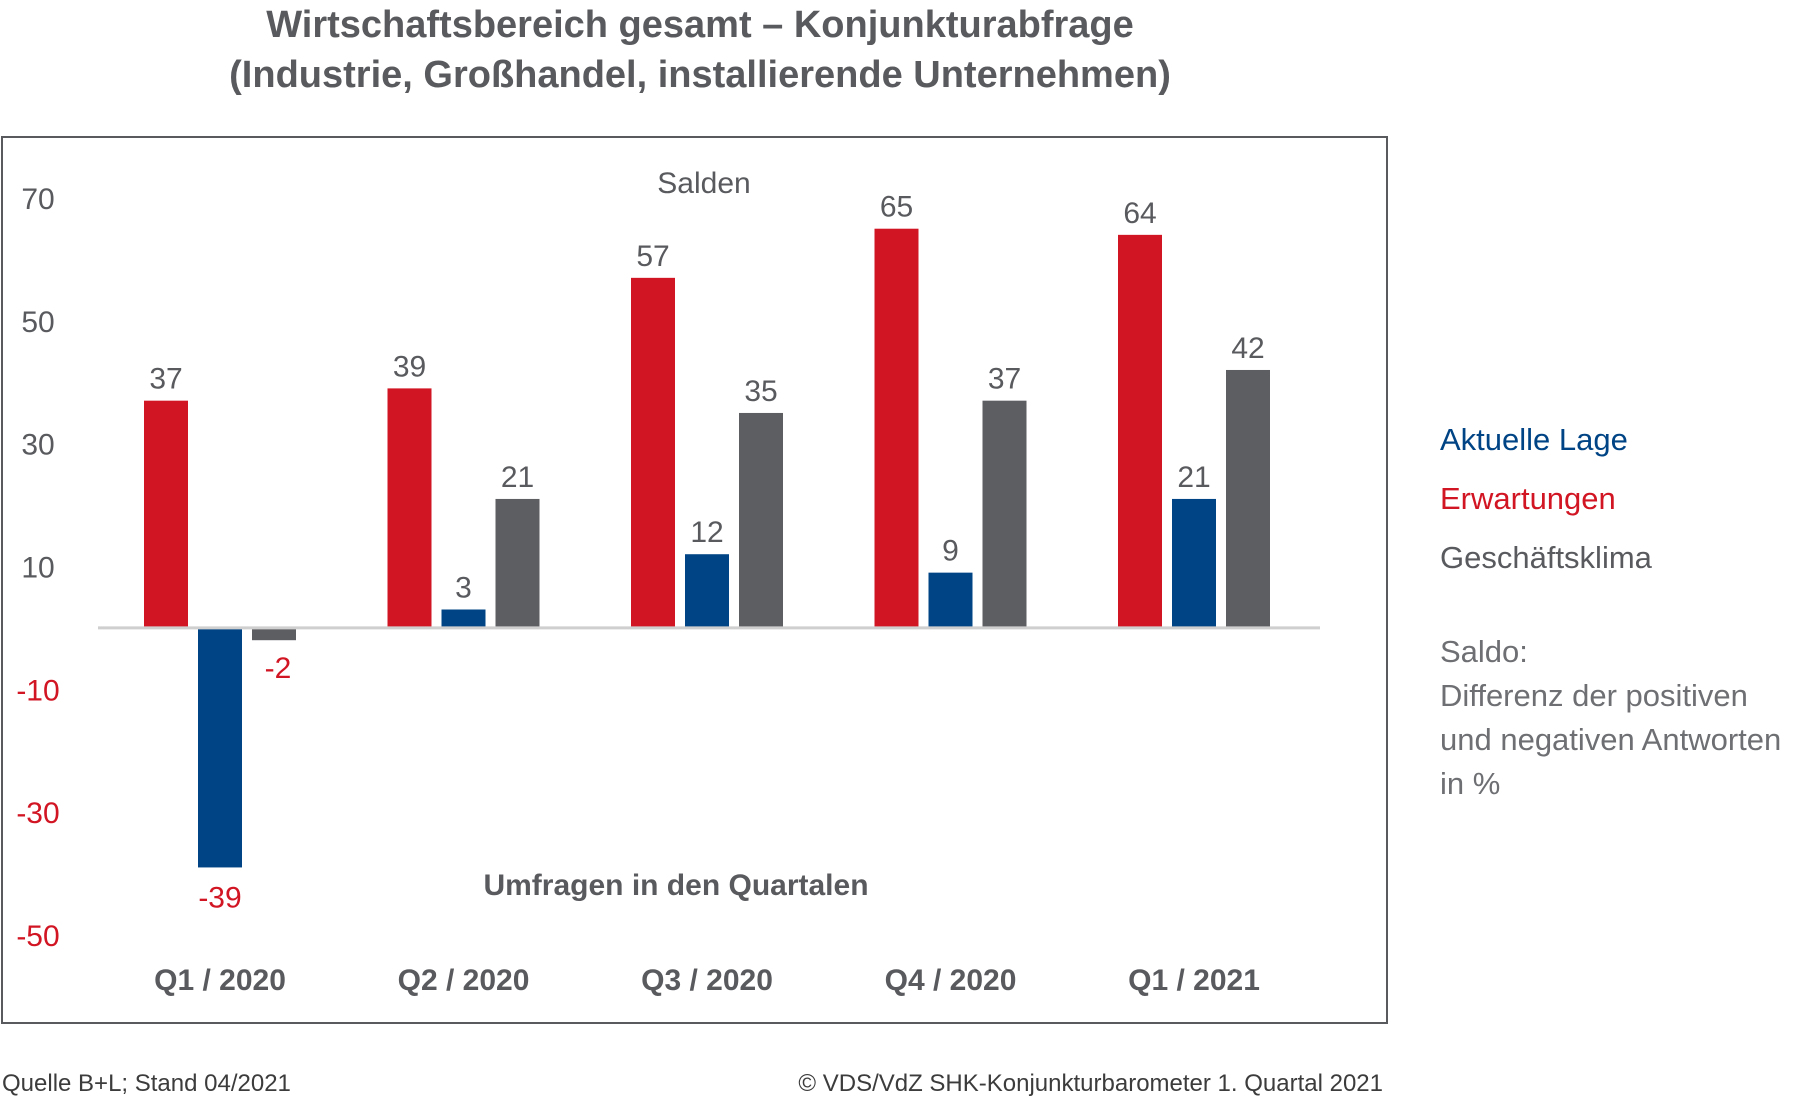 This screenshot has height=1102, width=1801. I want to click on y-tick-label: 30, so click(37, 445).